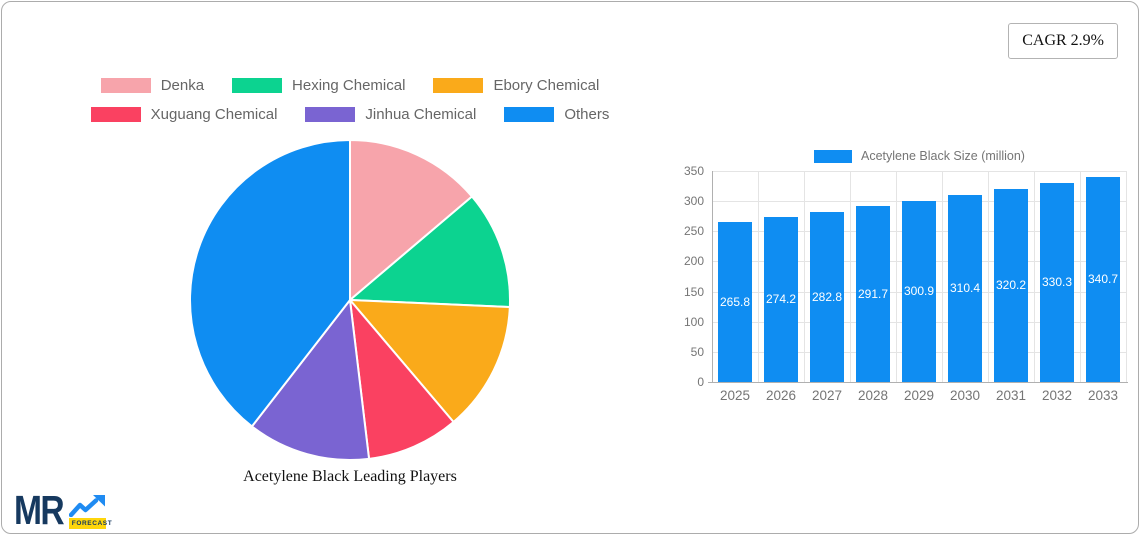 The height and width of the screenshot is (535, 1140). I want to click on mrforecast-logo: MR FORECAST, so click(63, 510).